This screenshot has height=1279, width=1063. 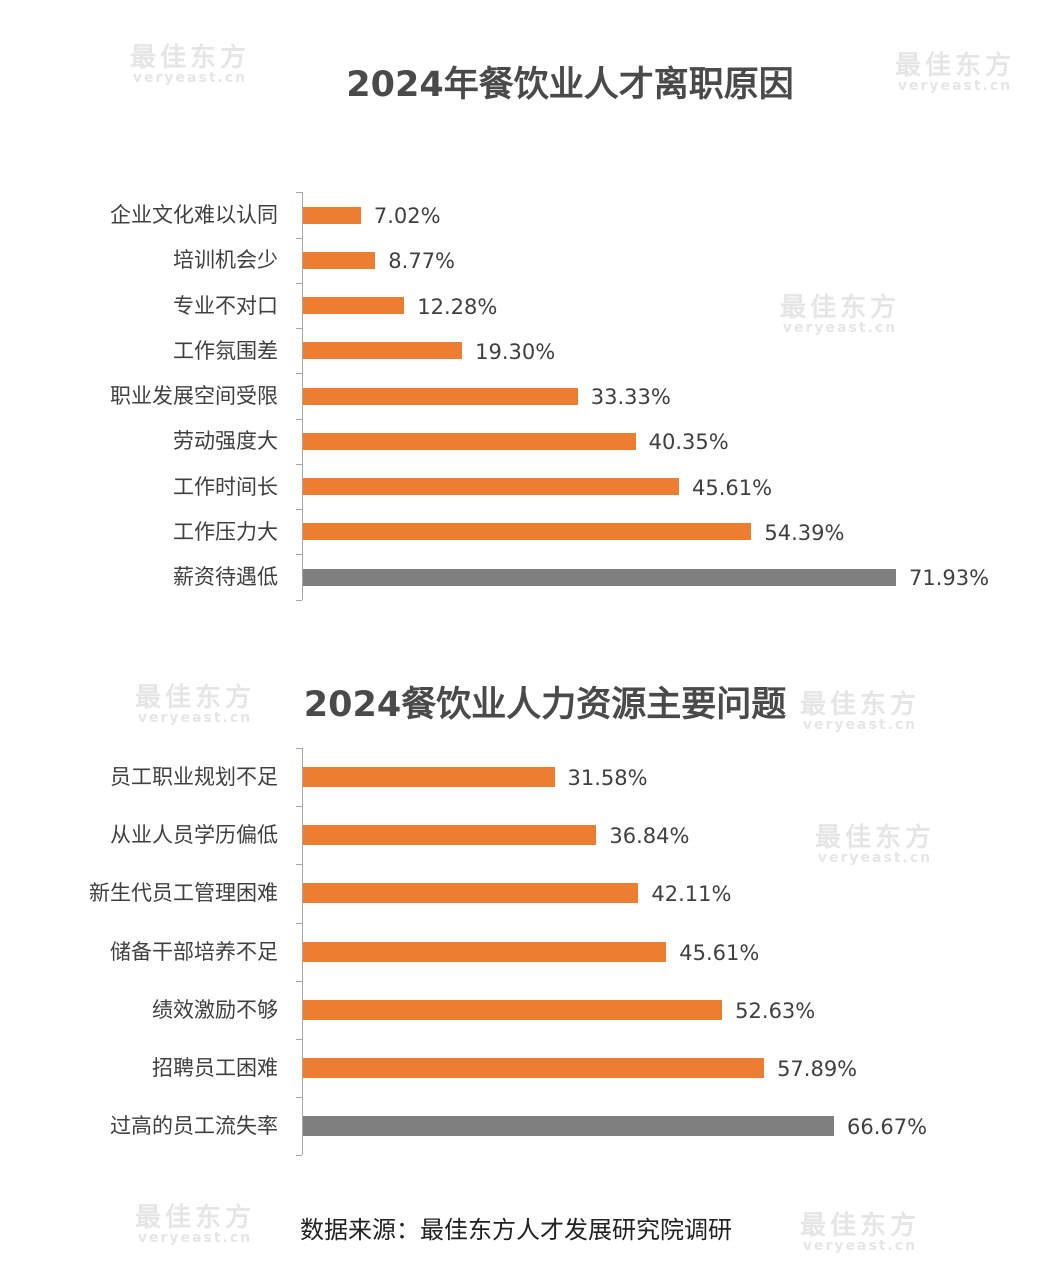 I want to click on category-label: 企业文化难以认同, so click(x=194, y=215).